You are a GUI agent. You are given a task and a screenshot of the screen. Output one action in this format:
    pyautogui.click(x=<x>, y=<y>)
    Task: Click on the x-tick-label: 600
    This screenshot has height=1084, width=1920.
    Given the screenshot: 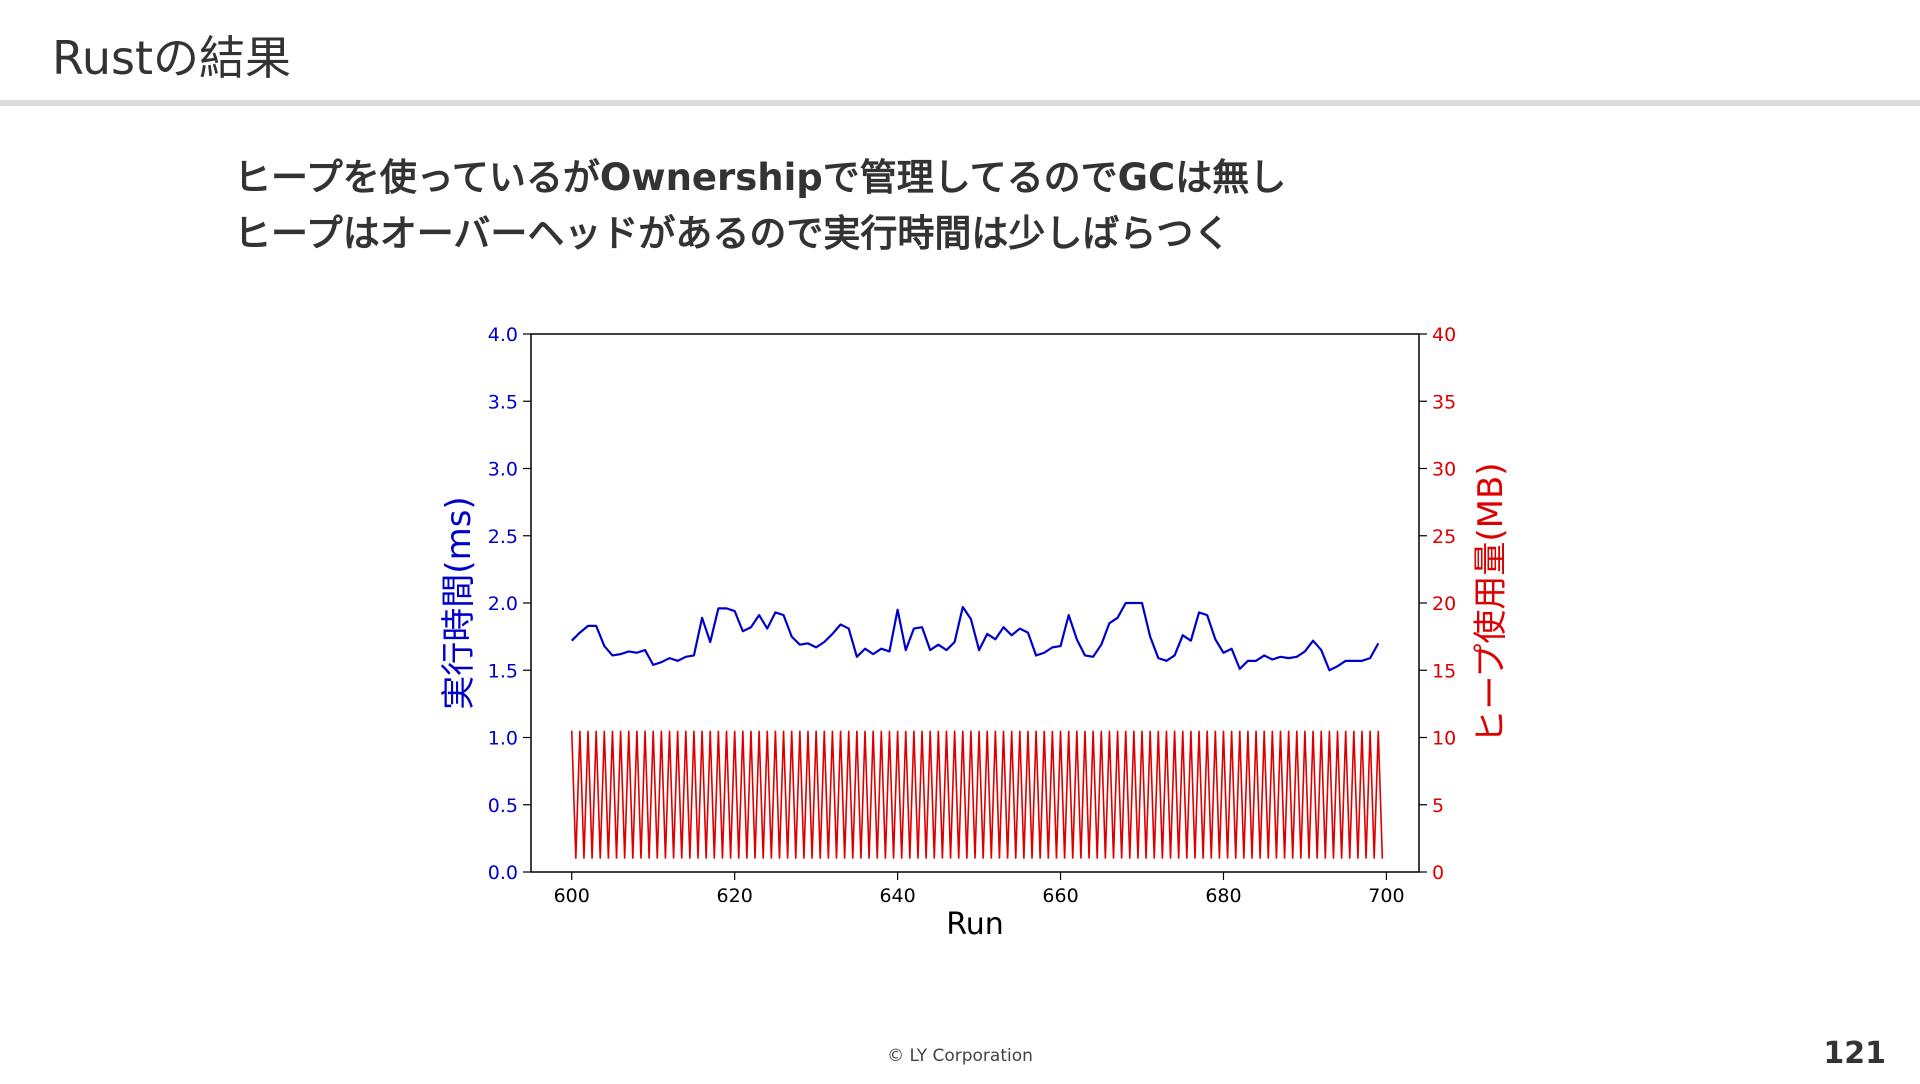 What is the action you would take?
    pyautogui.click(x=572, y=896)
    